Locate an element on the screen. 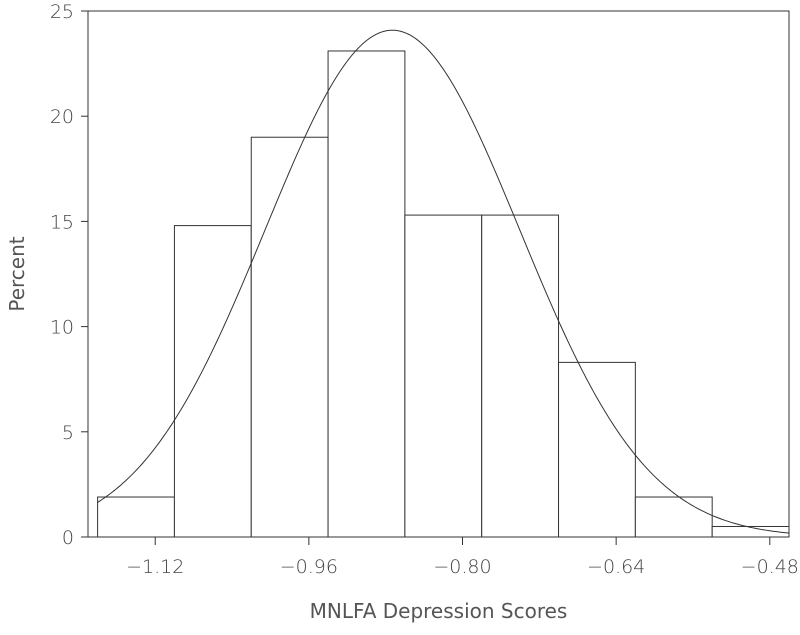 This screenshot has width=800, height=635. x-tick-label: −0.64 is located at coordinates (616, 567).